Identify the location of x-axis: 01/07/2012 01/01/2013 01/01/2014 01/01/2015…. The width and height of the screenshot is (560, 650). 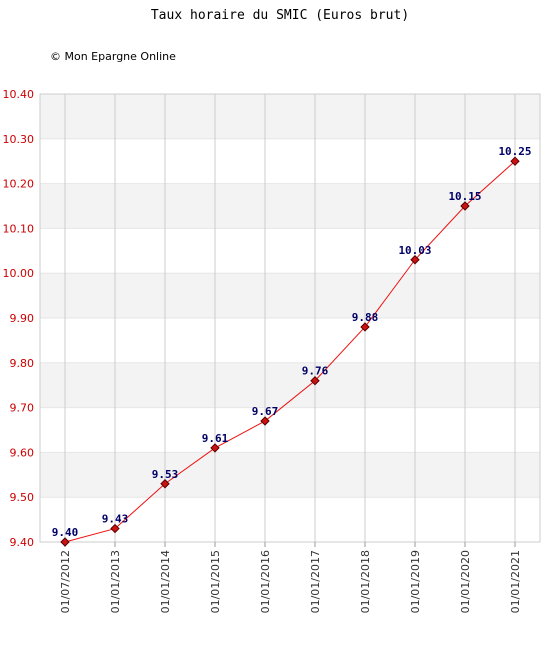
(290, 577).